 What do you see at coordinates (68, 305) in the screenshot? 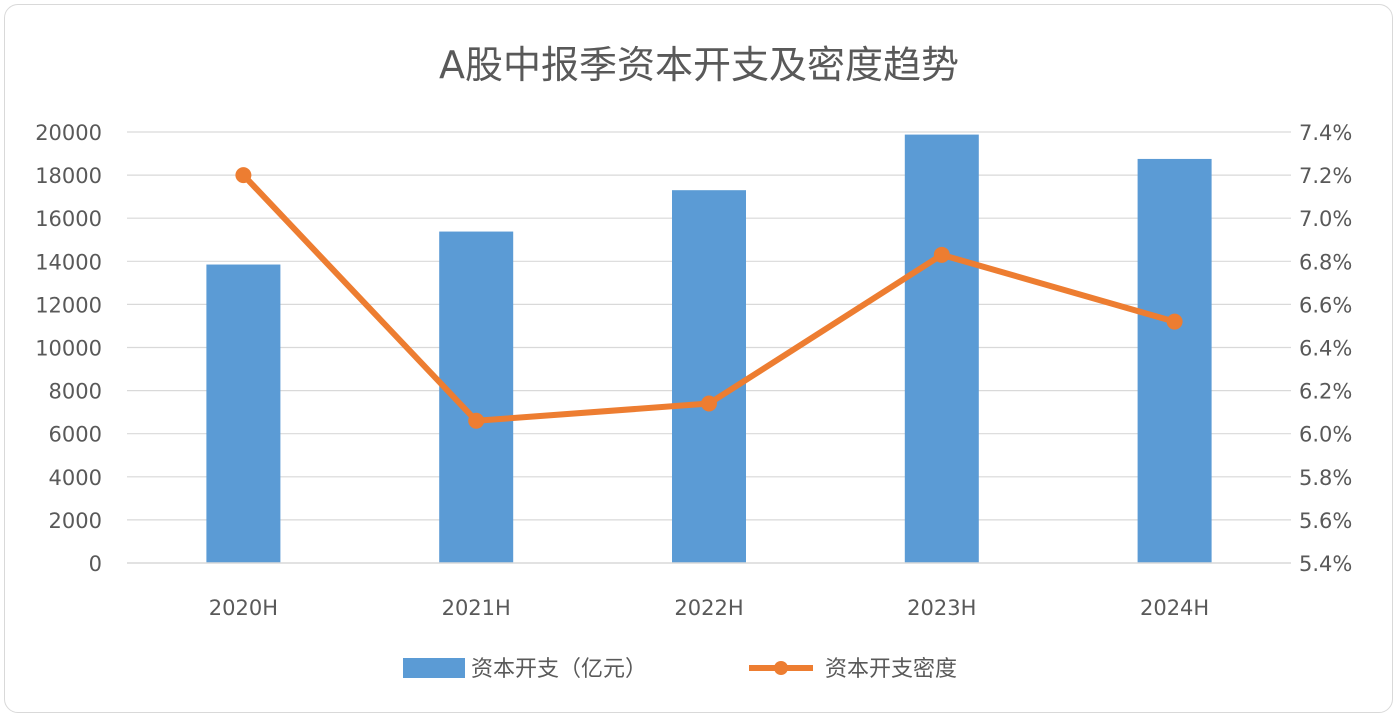
I see `left-tick-label: 12000` at bounding box center [68, 305].